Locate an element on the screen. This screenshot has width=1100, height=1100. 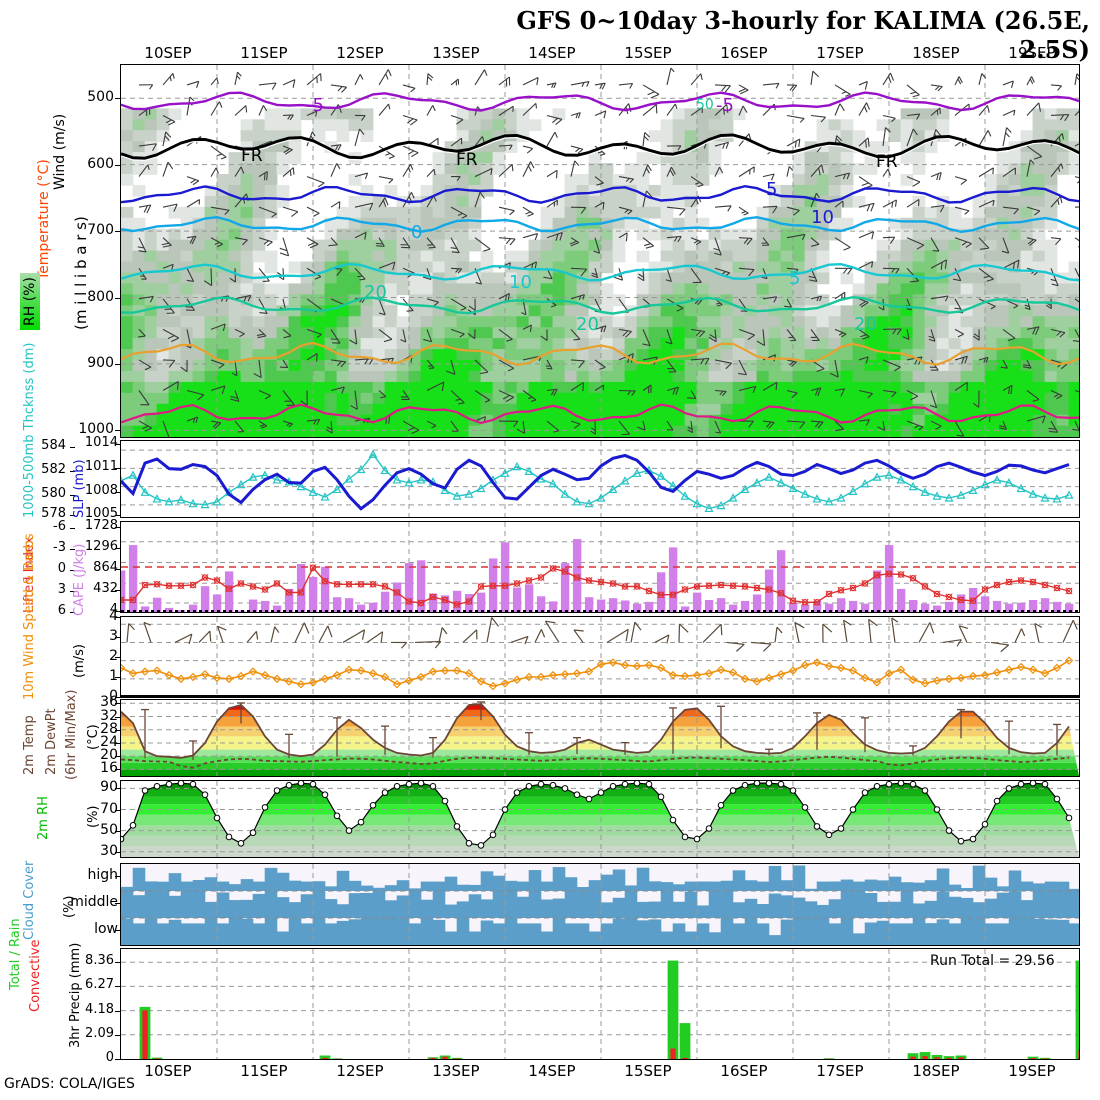
axis-label-temp2m: 2m Temp is located at coordinates (29, 745).